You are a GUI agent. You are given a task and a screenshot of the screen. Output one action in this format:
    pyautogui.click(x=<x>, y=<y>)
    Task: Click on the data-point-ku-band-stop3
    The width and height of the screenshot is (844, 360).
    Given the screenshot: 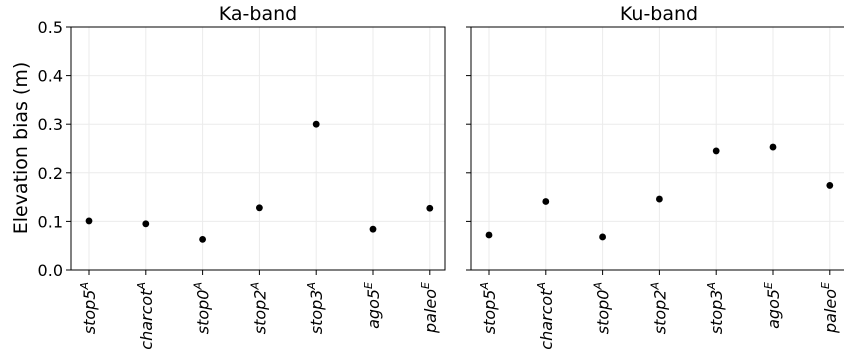 What is the action you would take?
    pyautogui.click(x=716, y=151)
    